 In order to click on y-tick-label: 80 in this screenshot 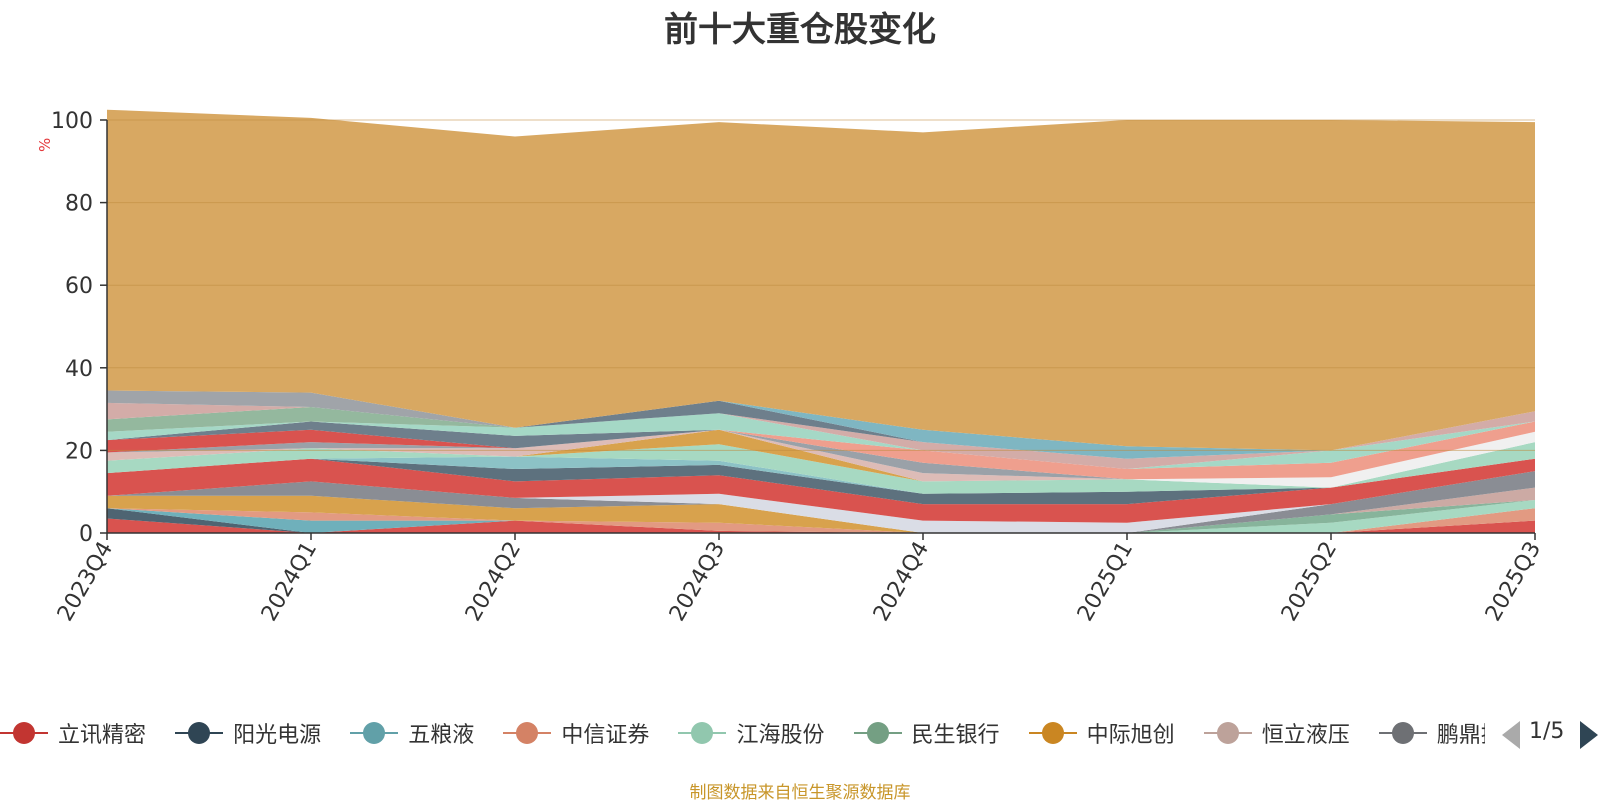, I will do `click(79, 204)`.